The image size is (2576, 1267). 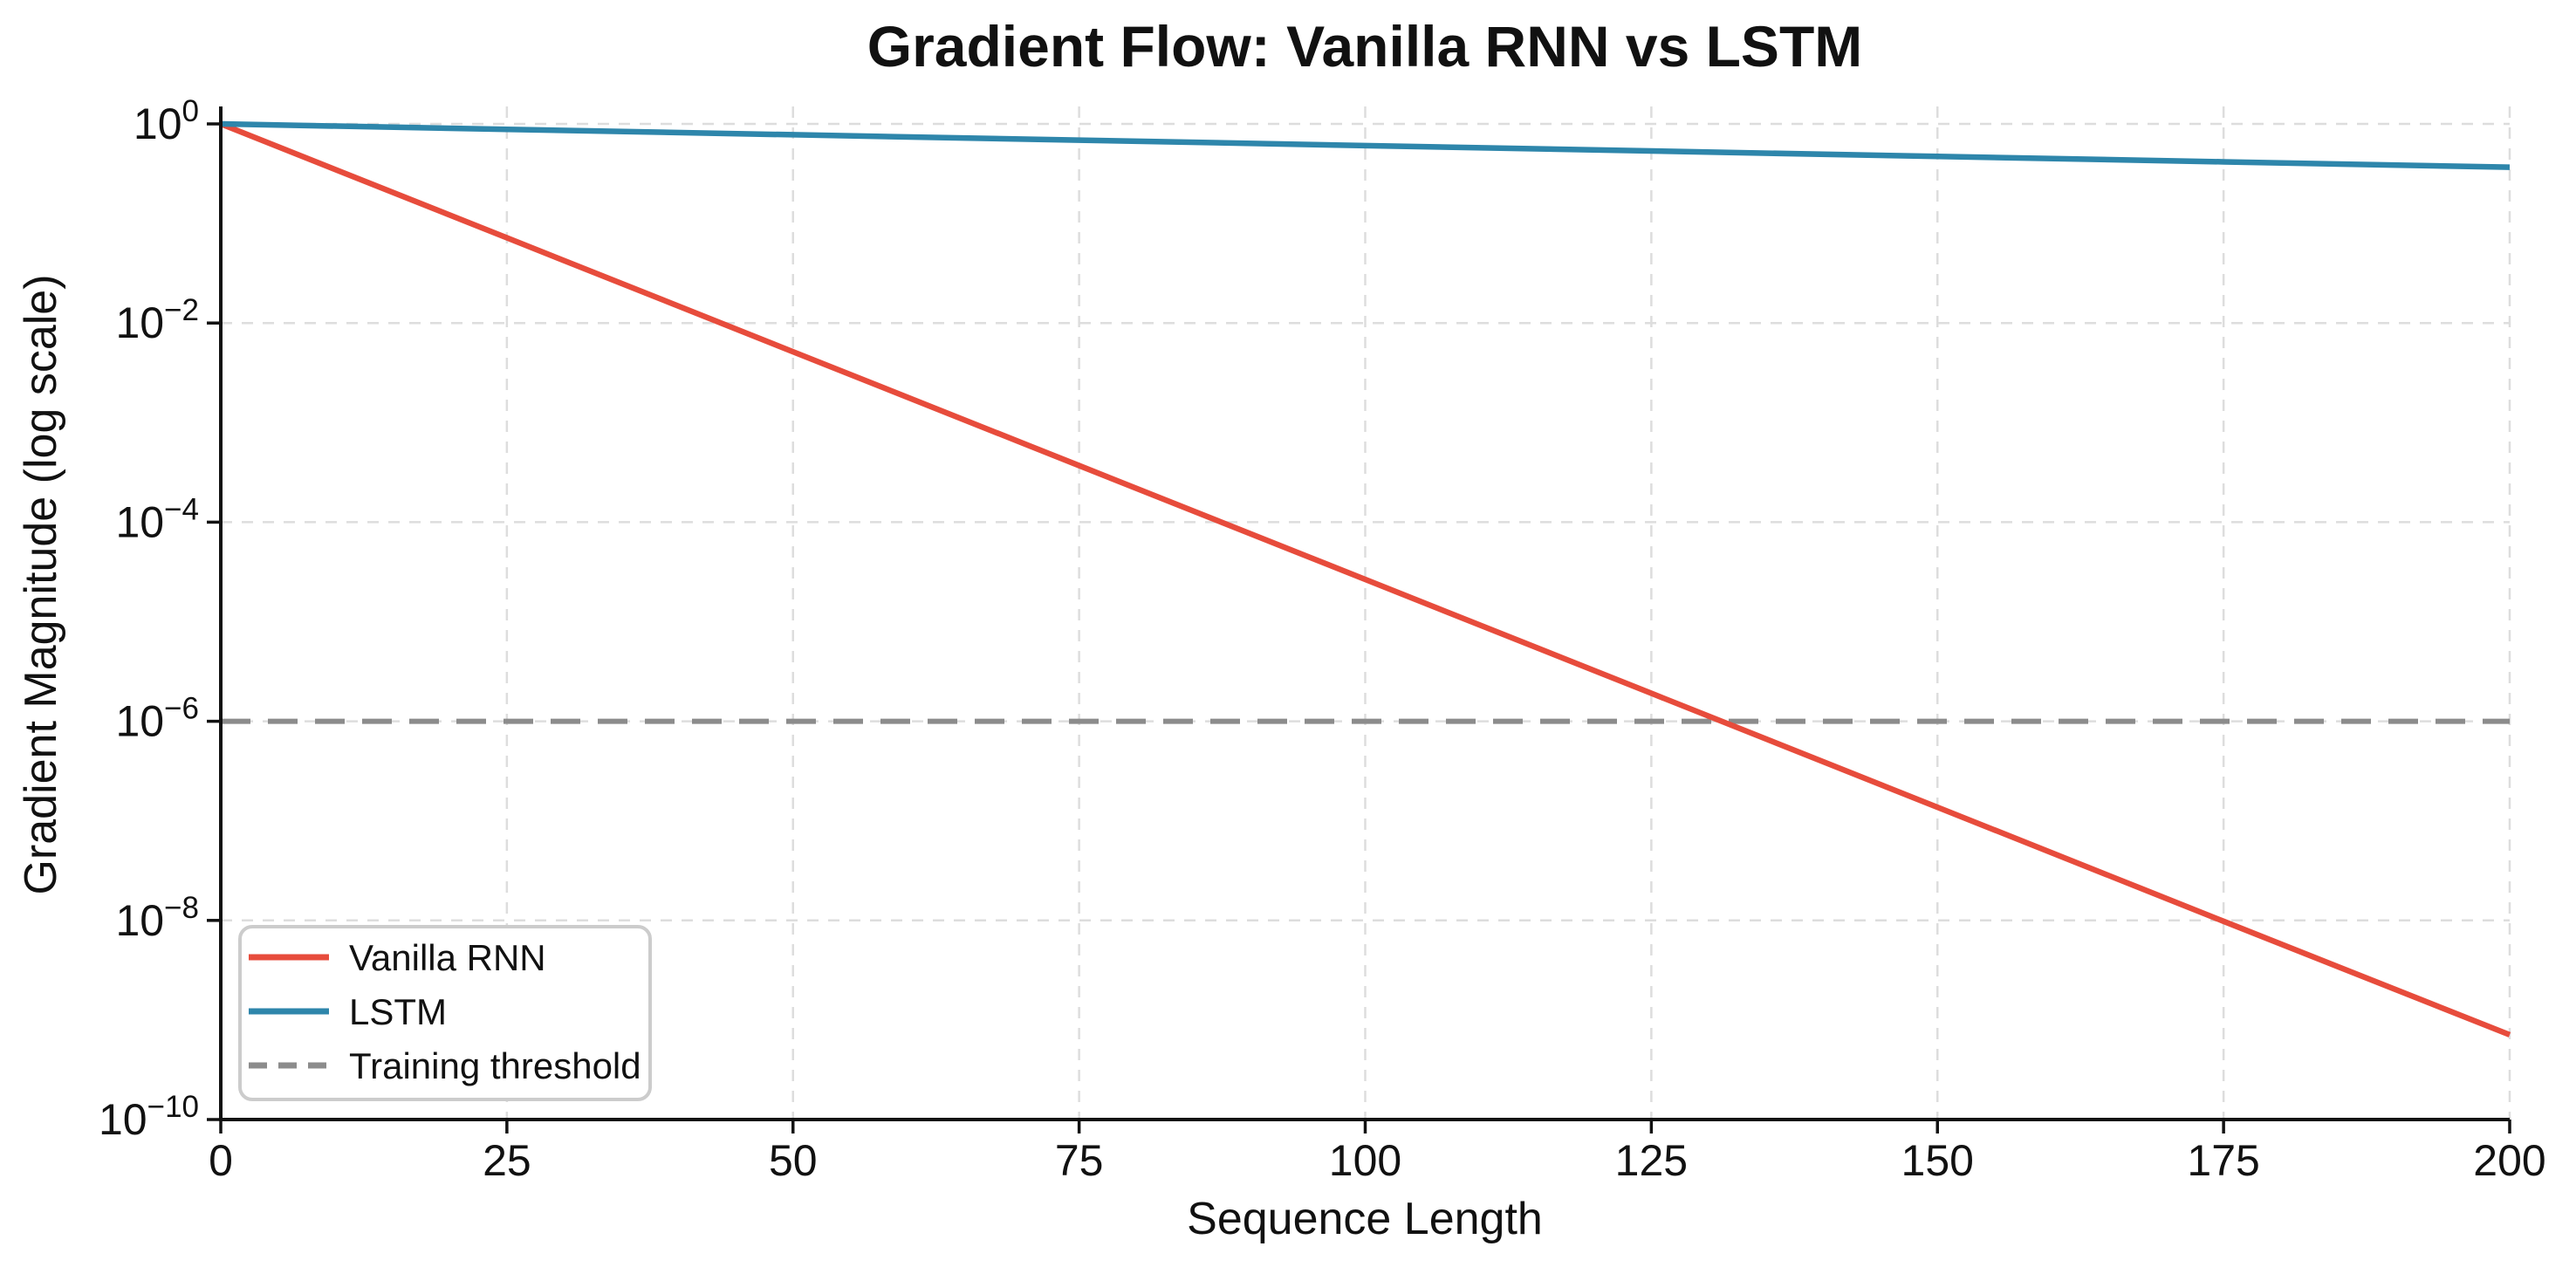 I want to click on x-tick-label: 50, so click(x=794, y=1160).